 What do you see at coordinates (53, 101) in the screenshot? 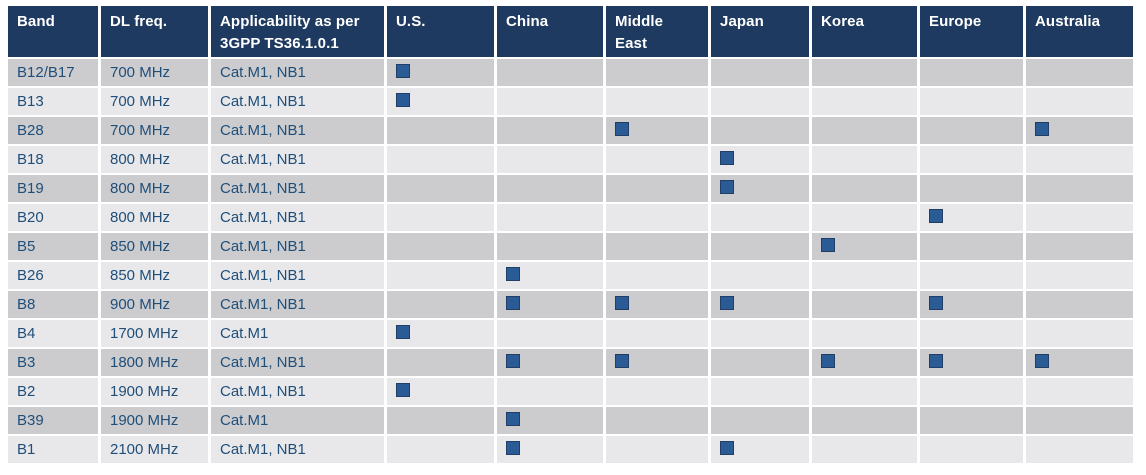
I see `band-cell: B13` at bounding box center [53, 101].